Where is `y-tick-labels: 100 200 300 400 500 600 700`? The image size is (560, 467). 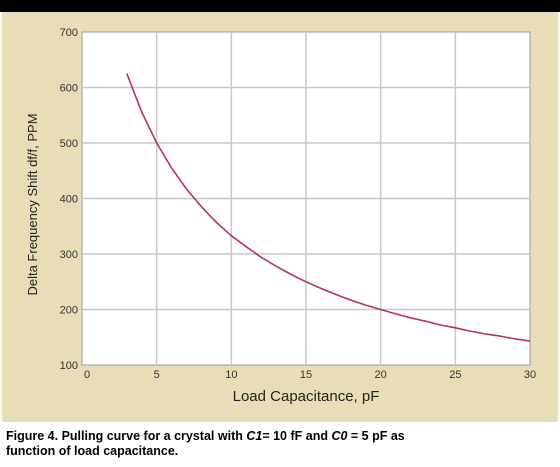 y-tick-labels: 100 200 300 400 500 600 700 is located at coordinates (69, 199).